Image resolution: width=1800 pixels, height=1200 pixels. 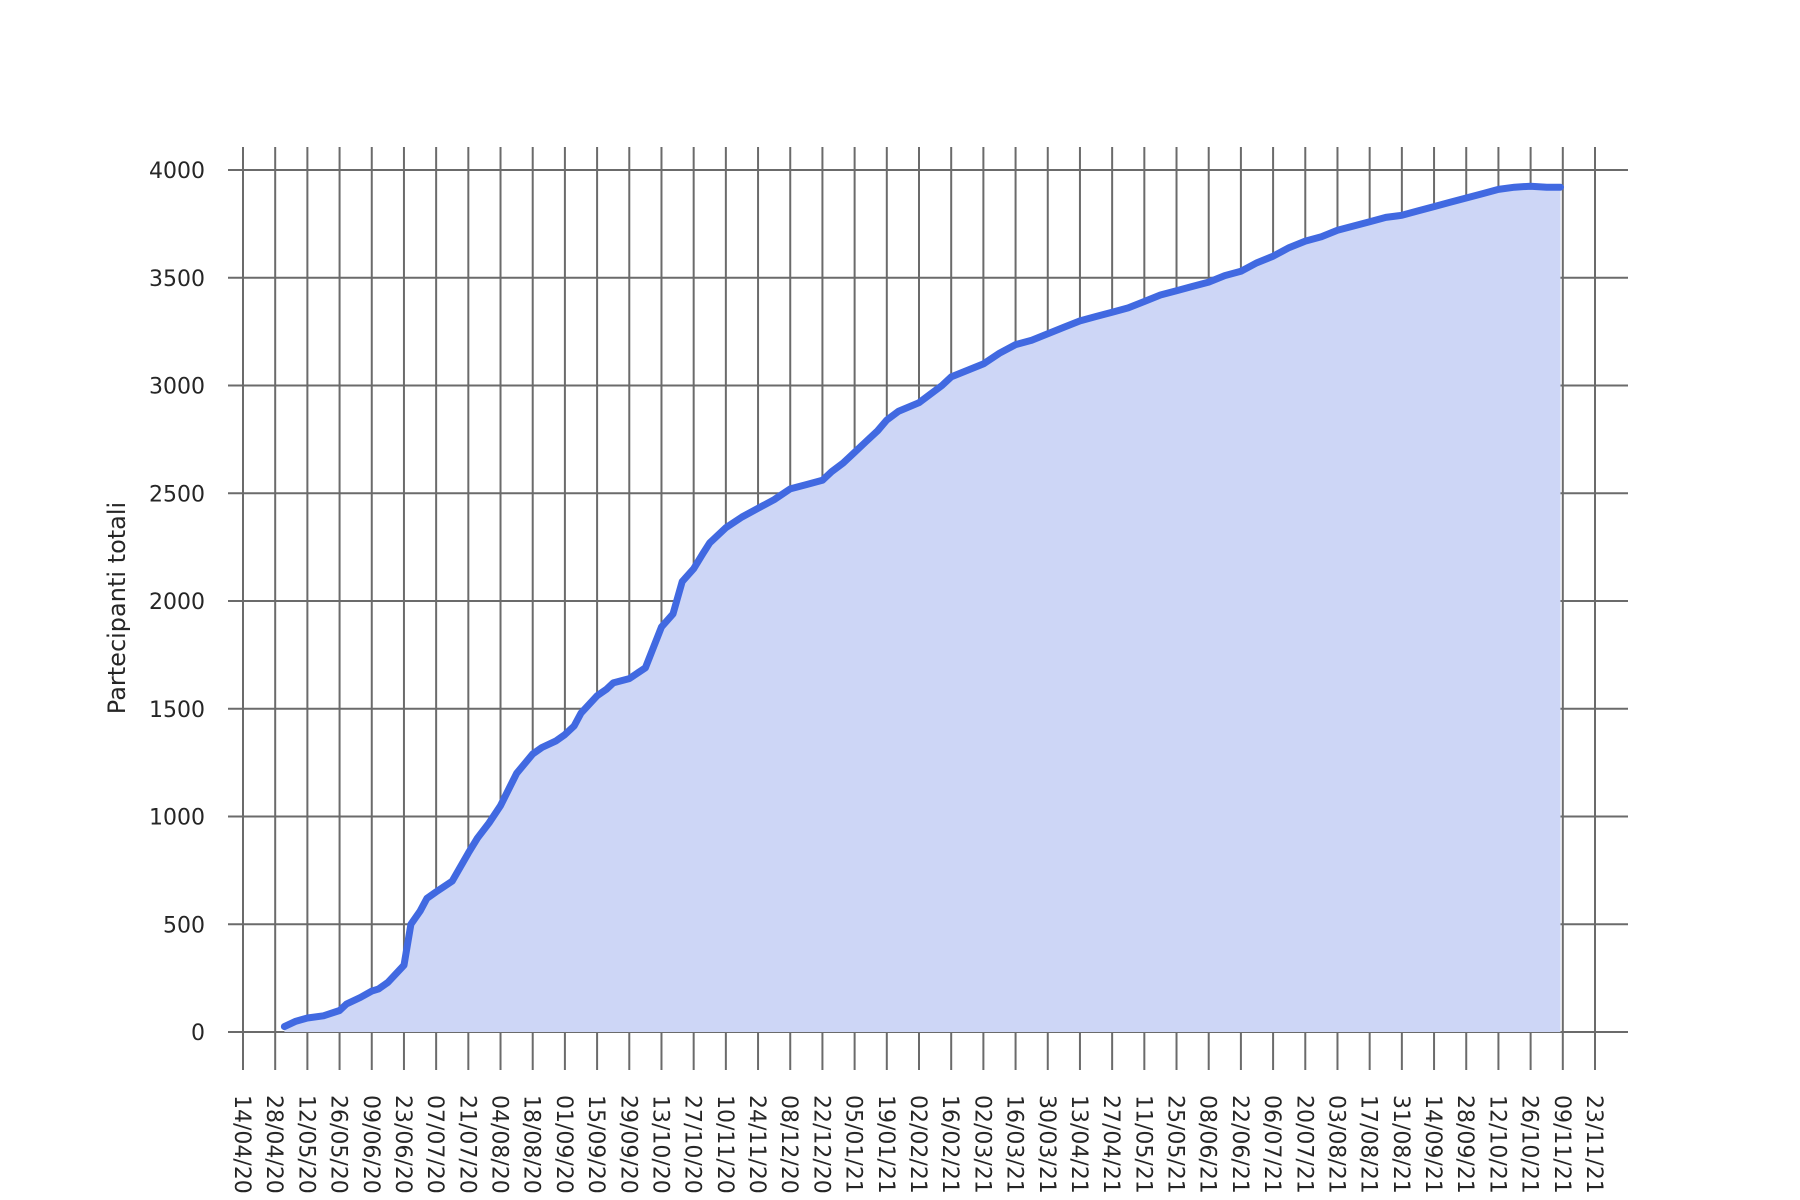 What do you see at coordinates (499, 1144) in the screenshot?
I see `x-tick-label: 04/08/20` at bounding box center [499, 1144].